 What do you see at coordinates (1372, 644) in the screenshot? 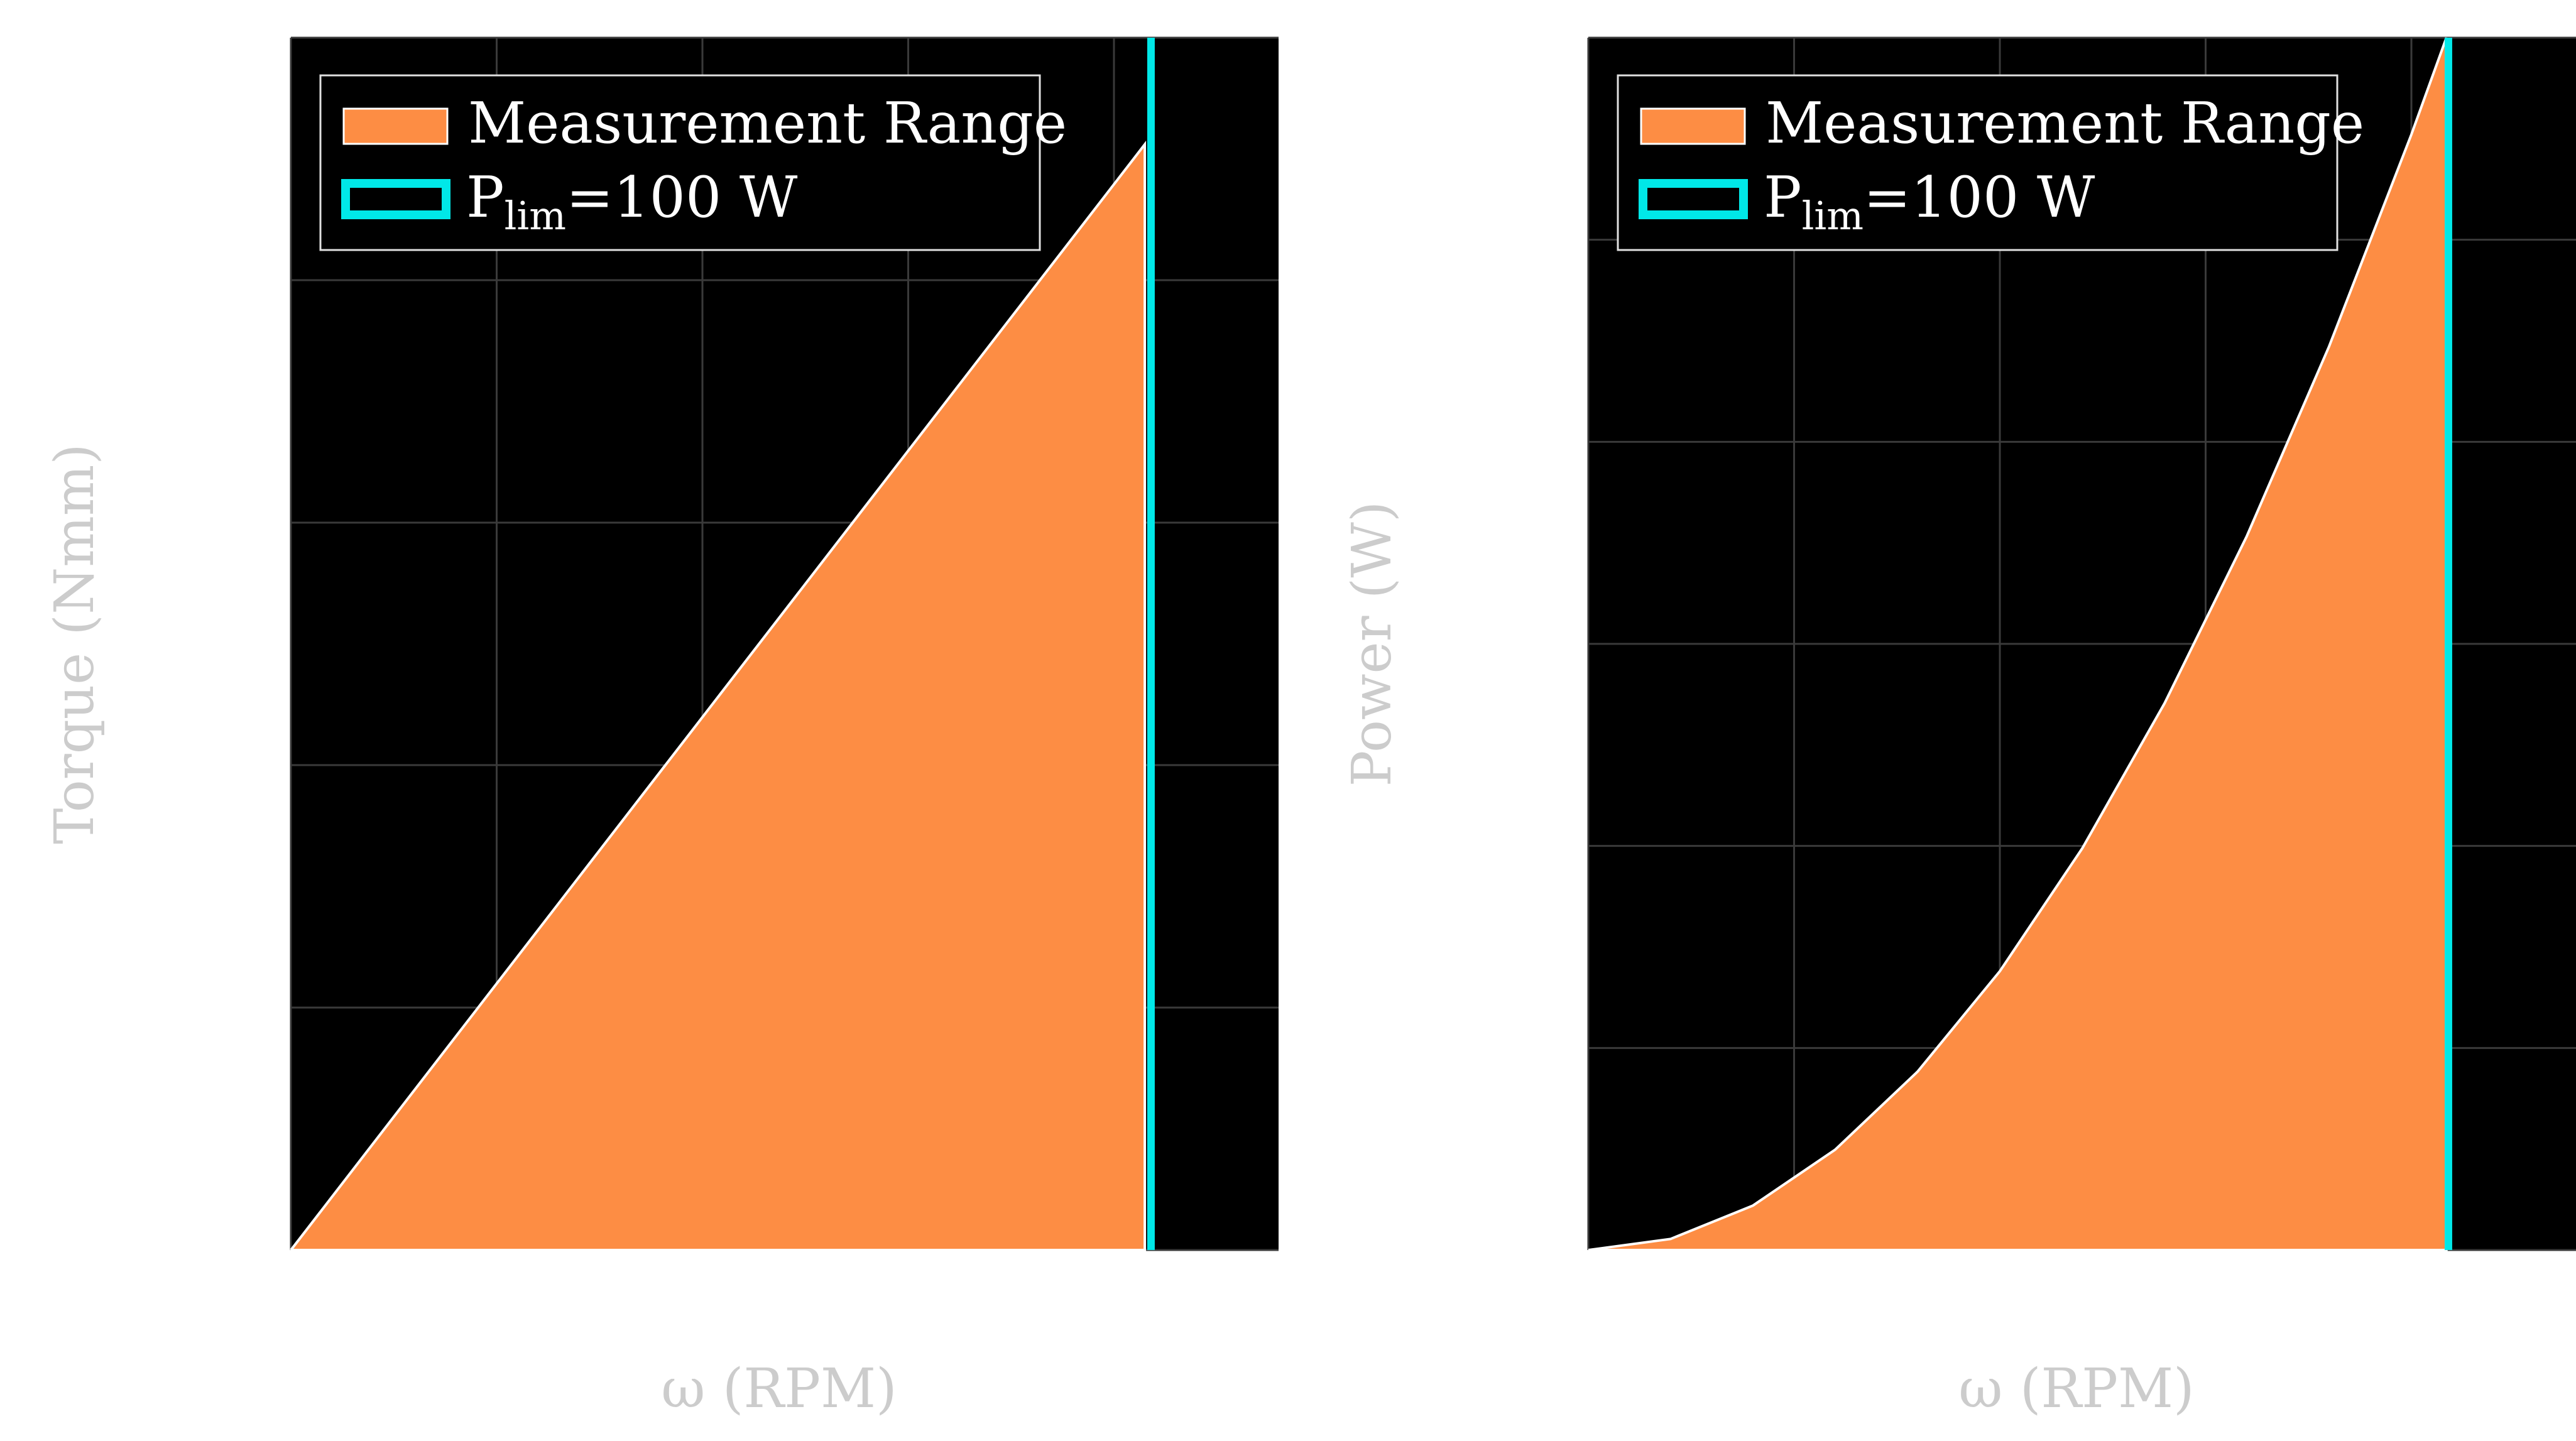
I see `y-axis-label: Power (W)` at bounding box center [1372, 644].